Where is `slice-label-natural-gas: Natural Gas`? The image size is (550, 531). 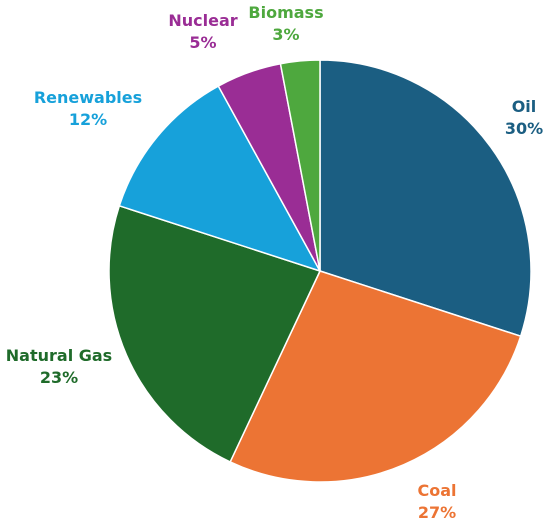 slice-label-natural-gas: Natural Gas is located at coordinates (59, 355).